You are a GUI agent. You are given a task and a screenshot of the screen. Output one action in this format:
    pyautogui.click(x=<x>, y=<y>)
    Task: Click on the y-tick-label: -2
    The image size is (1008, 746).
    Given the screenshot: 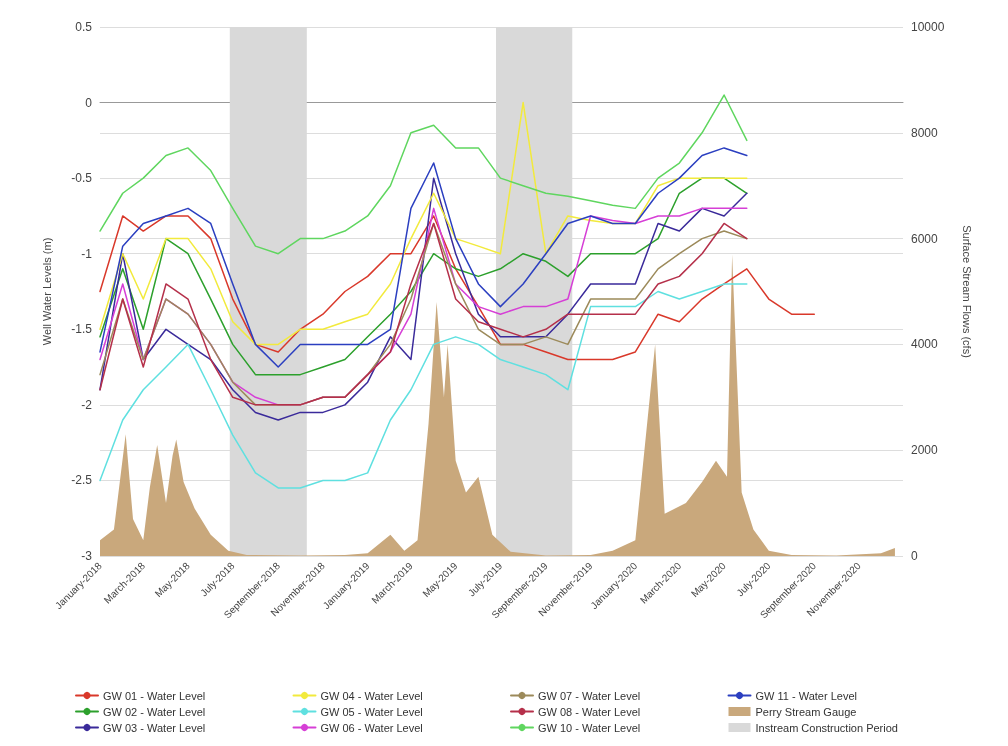 What is the action you would take?
    pyautogui.click(x=87, y=404)
    